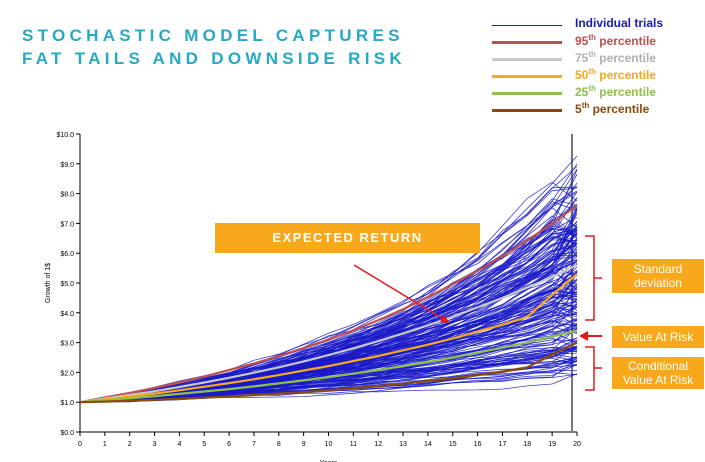  Describe the element at coordinates (658, 373) in the screenshot. I see `conditional-var-callout: Conditional Value At Risk` at that location.